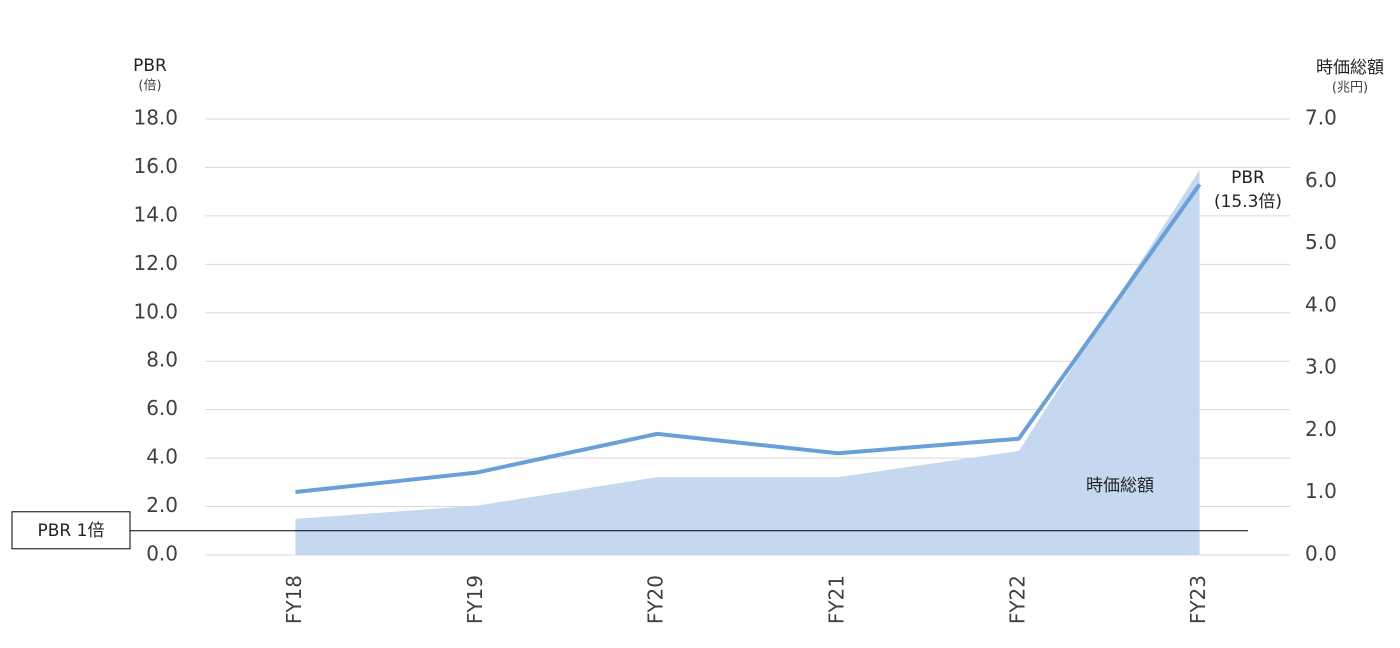 This screenshot has height=648, width=1400. I want to click on y-axis-unit: (倍), so click(149, 86).